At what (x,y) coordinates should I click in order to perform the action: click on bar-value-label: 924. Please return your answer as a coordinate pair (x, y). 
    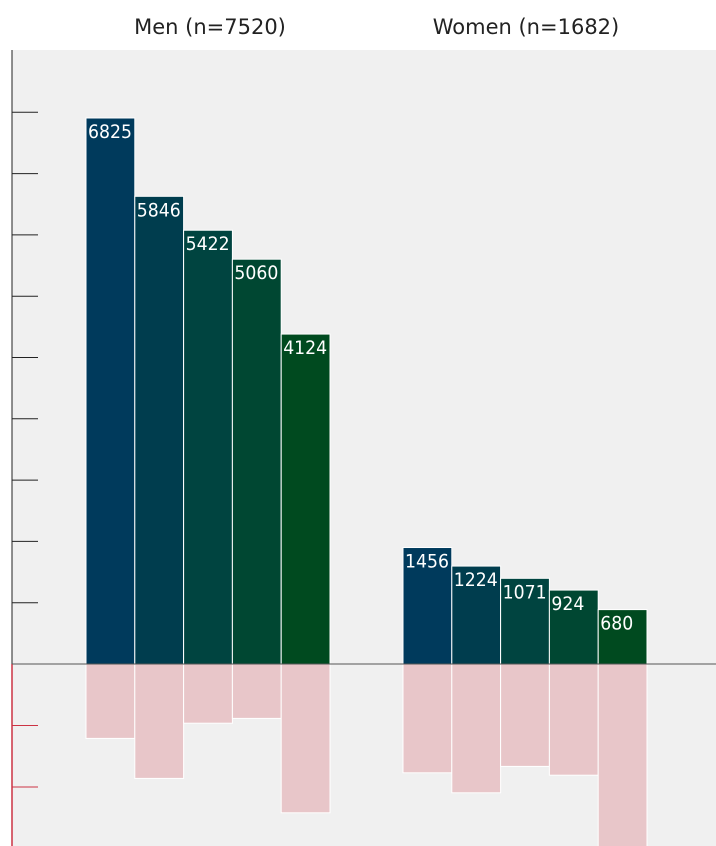
    Looking at the image, I should click on (567, 604).